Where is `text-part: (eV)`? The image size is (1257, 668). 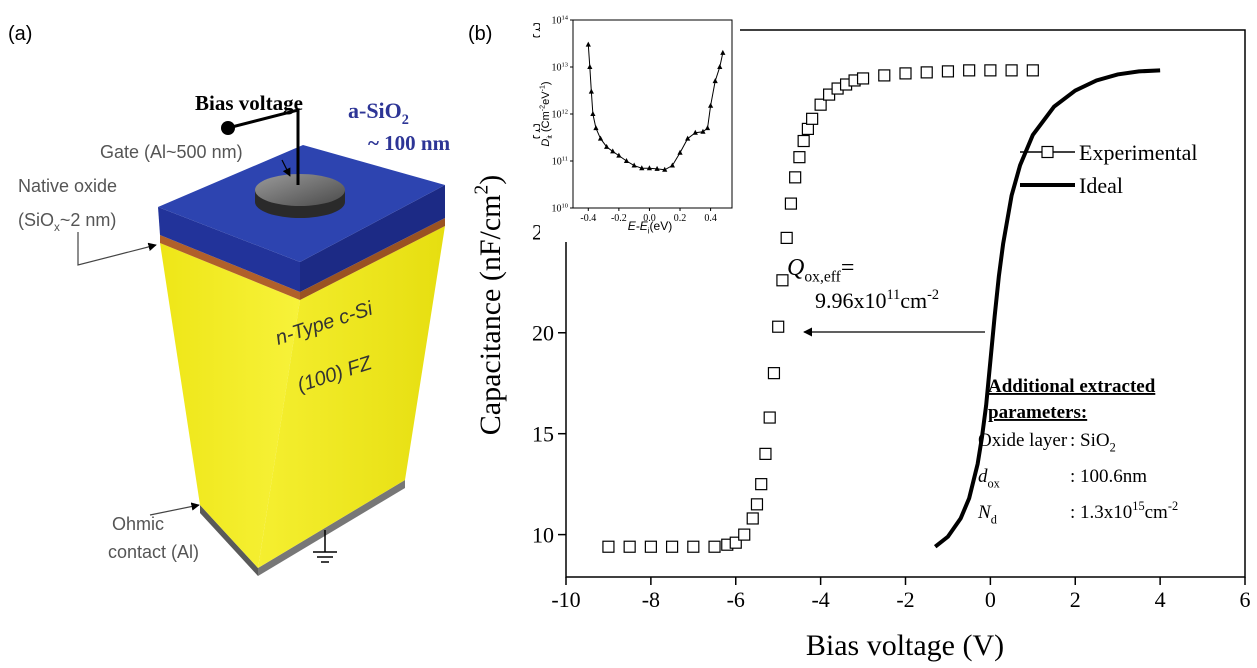 text-part: (eV) is located at coordinates (661, 226).